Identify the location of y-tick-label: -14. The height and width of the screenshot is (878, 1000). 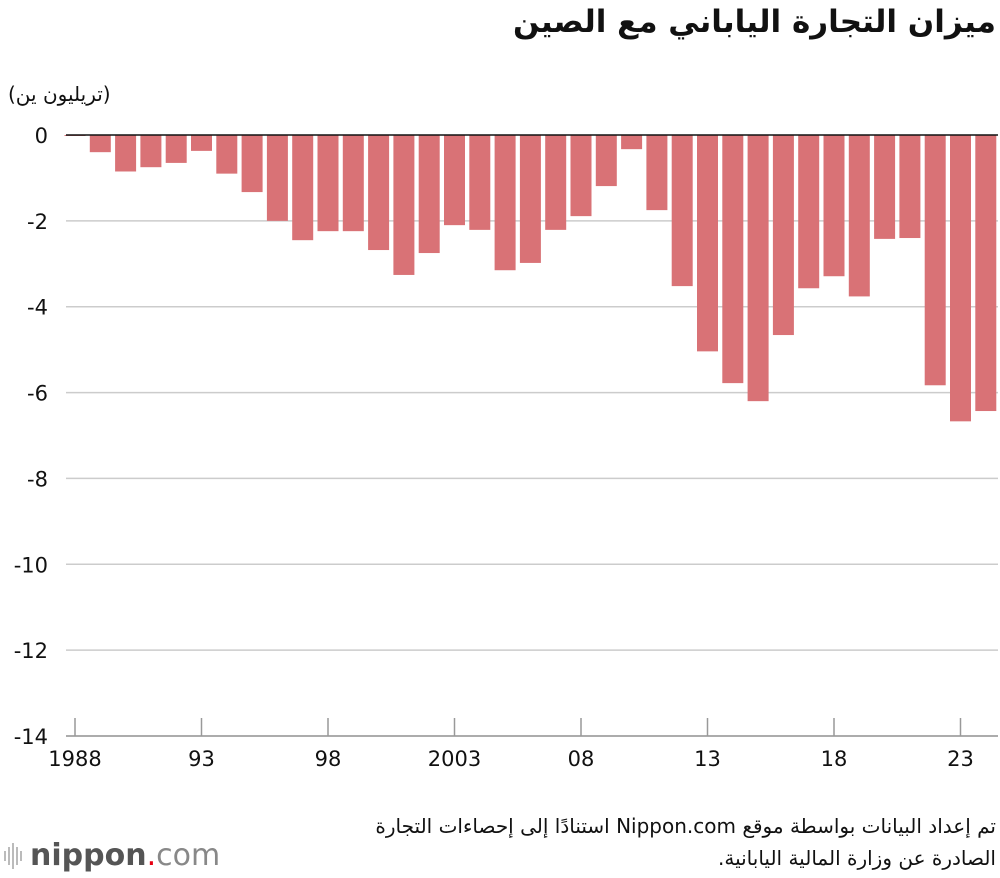
(31, 737).